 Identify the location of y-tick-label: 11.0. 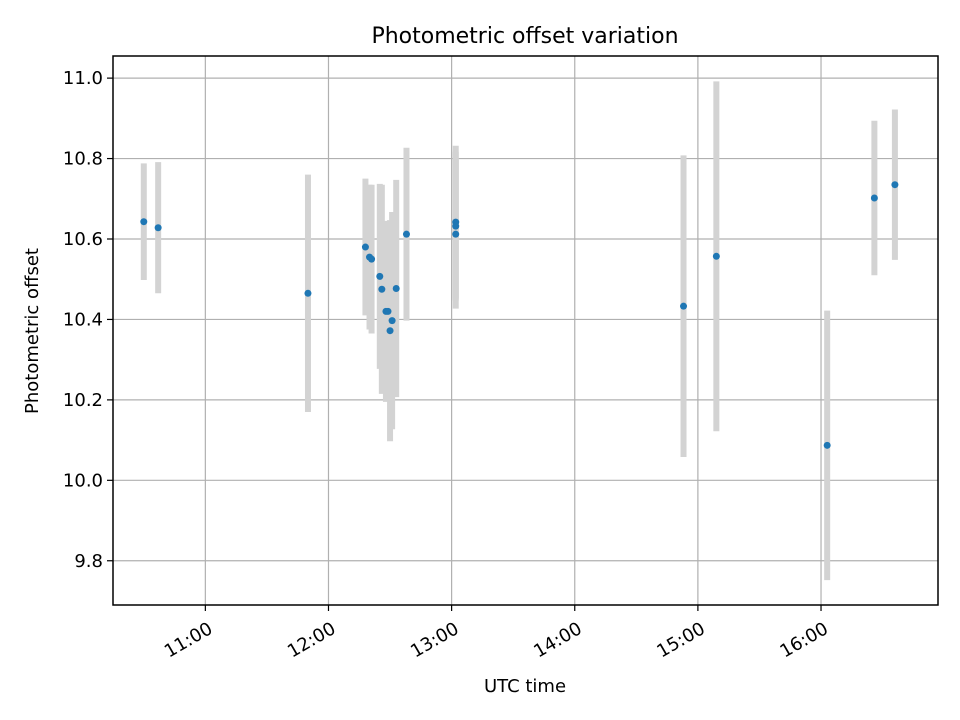
(83, 78).